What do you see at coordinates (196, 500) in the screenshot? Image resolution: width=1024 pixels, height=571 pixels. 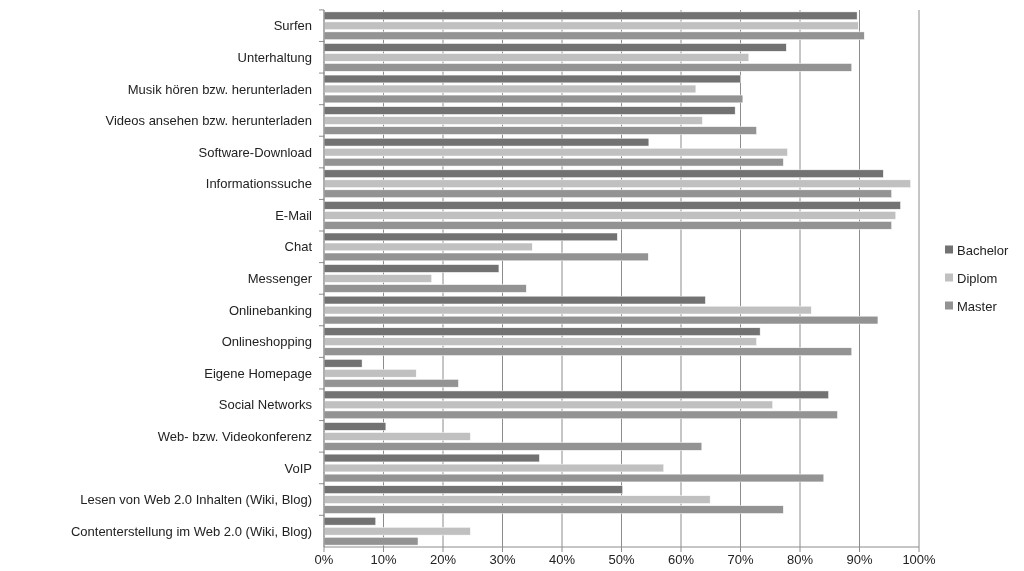 I see `y-tick-label: Lesen von Web 2.0 Inhalten (Wiki, Blog)` at bounding box center [196, 500].